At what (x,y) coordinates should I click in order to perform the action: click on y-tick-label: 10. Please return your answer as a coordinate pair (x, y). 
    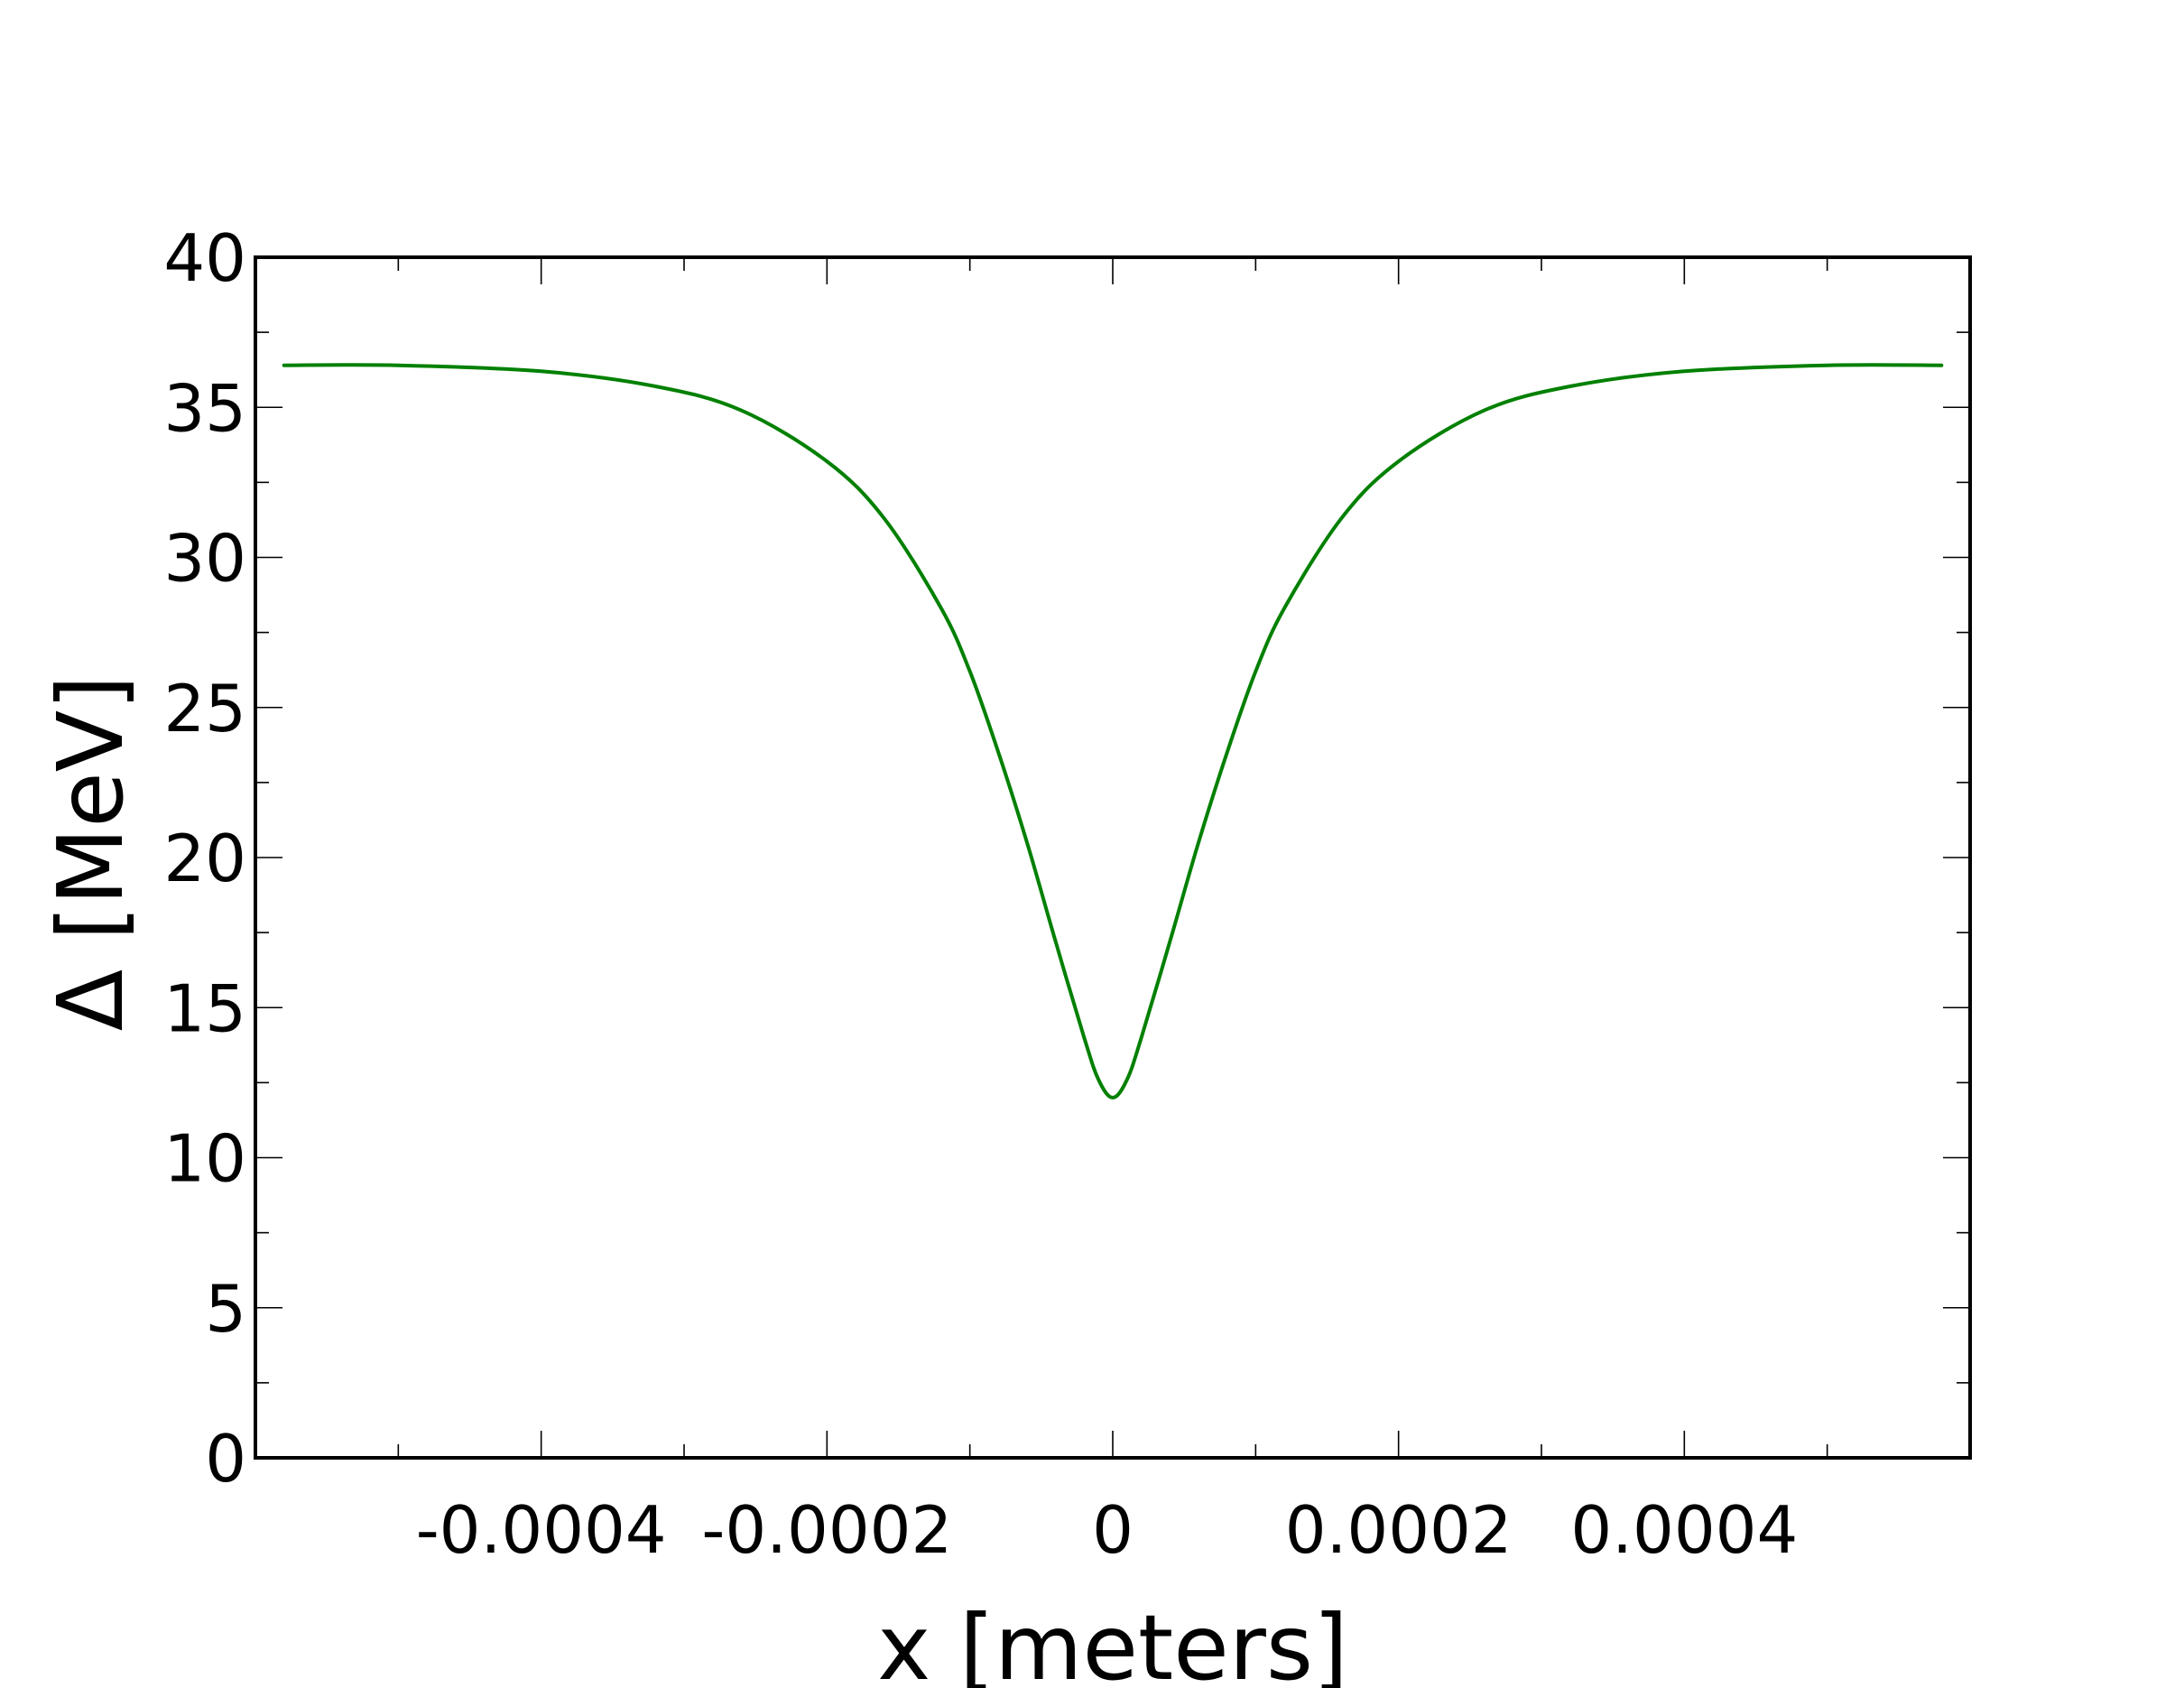
    Looking at the image, I should click on (204, 1159).